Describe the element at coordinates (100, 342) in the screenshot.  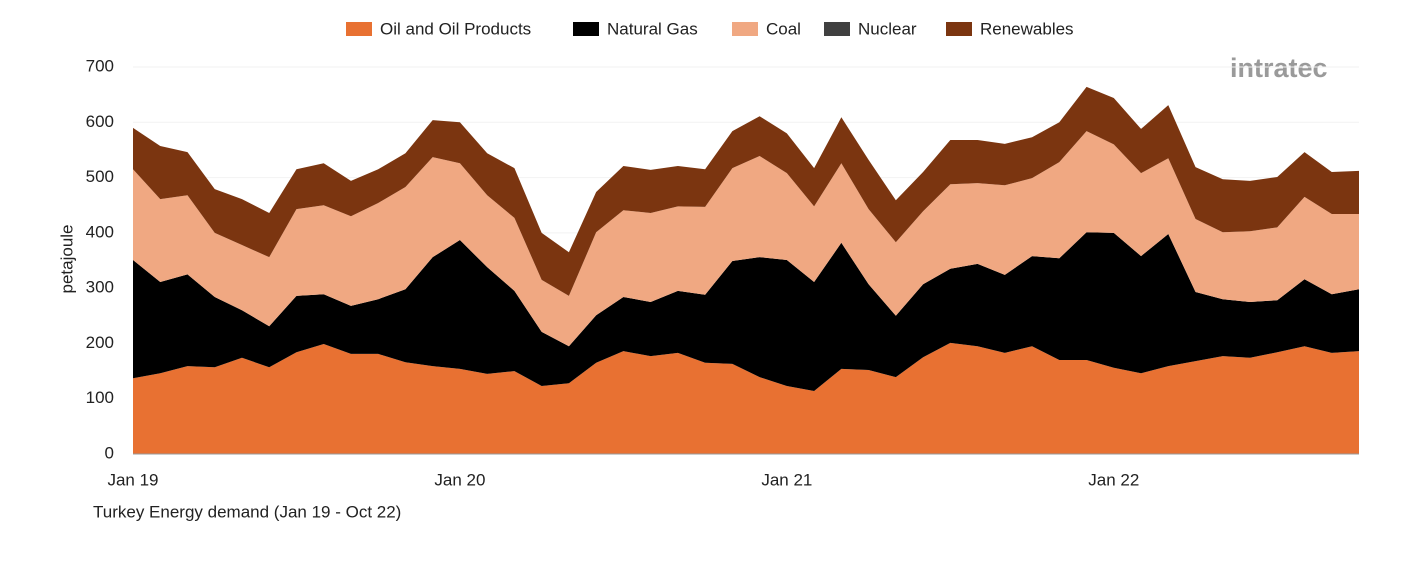
I see `y-tick-label: 200` at that location.